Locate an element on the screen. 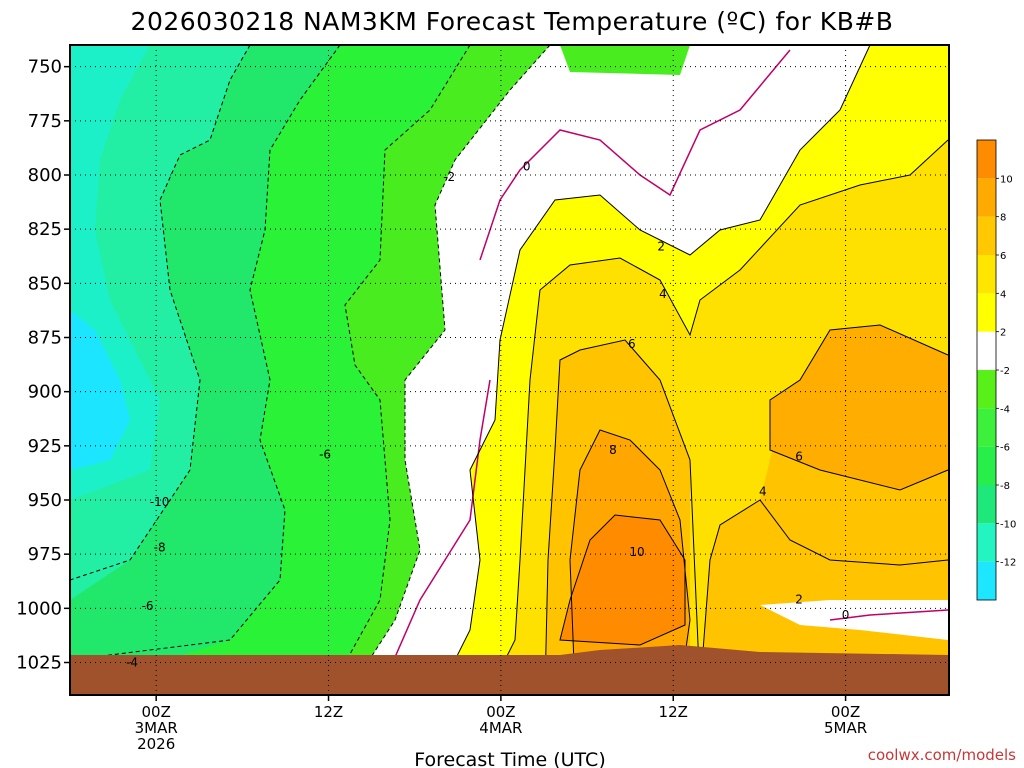 The height and width of the screenshot is (768, 1024). x-tick-label: 2026 is located at coordinates (156, 744).